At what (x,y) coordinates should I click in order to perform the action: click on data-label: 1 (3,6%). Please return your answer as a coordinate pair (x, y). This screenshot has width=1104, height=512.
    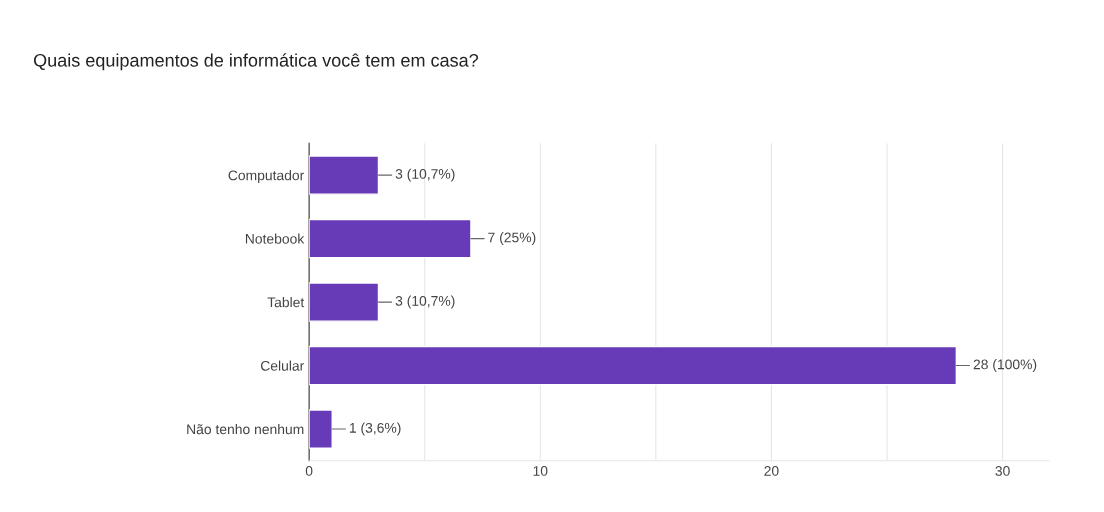
    Looking at the image, I should click on (375, 429).